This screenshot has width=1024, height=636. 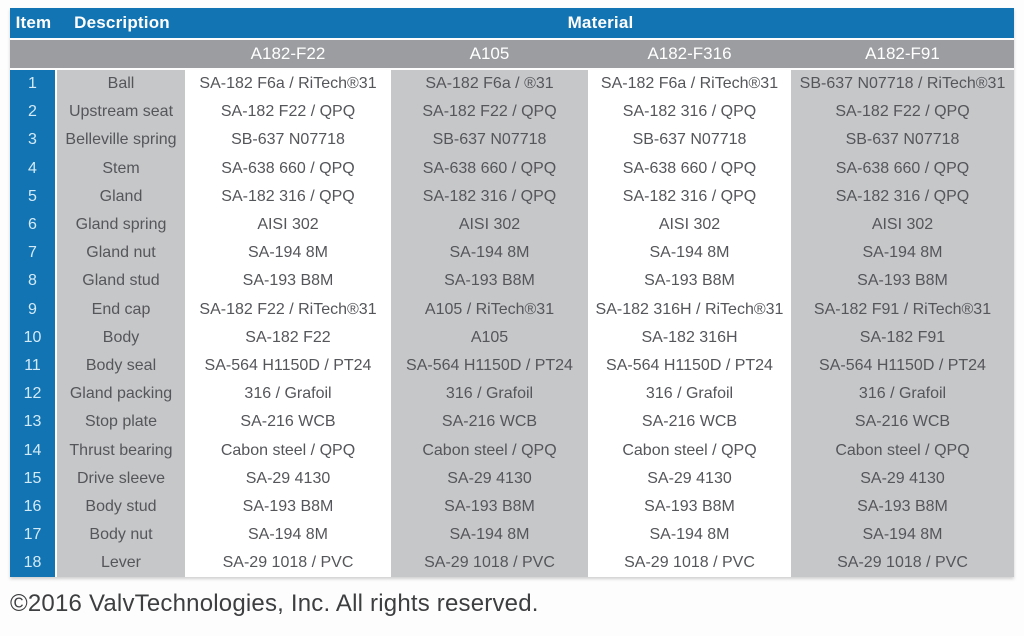 What do you see at coordinates (121, 225) in the screenshot?
I see `row-description: Gland spring` at bounding box center [121, 225].